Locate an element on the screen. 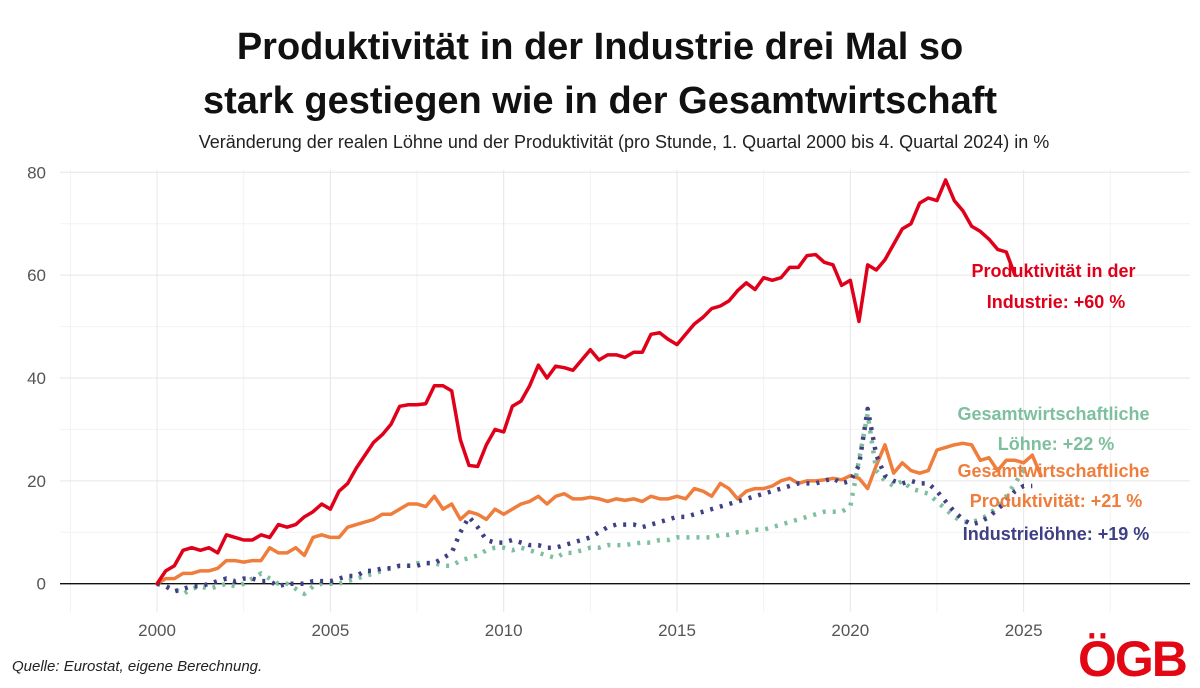  logo-wordmark: ÖGB is located at coordinates (1133, 659).